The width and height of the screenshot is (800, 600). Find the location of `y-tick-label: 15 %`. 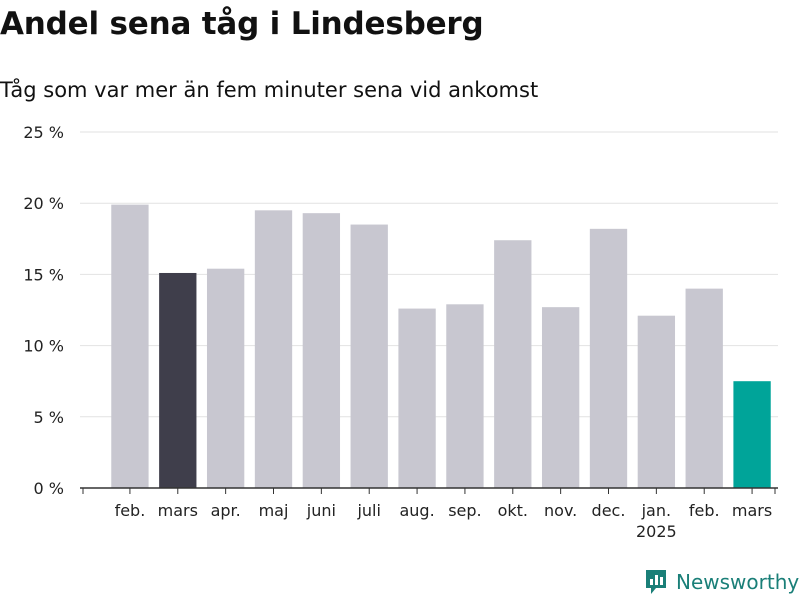

y-tick-label: 15 % is located at coordinates (43, 274).